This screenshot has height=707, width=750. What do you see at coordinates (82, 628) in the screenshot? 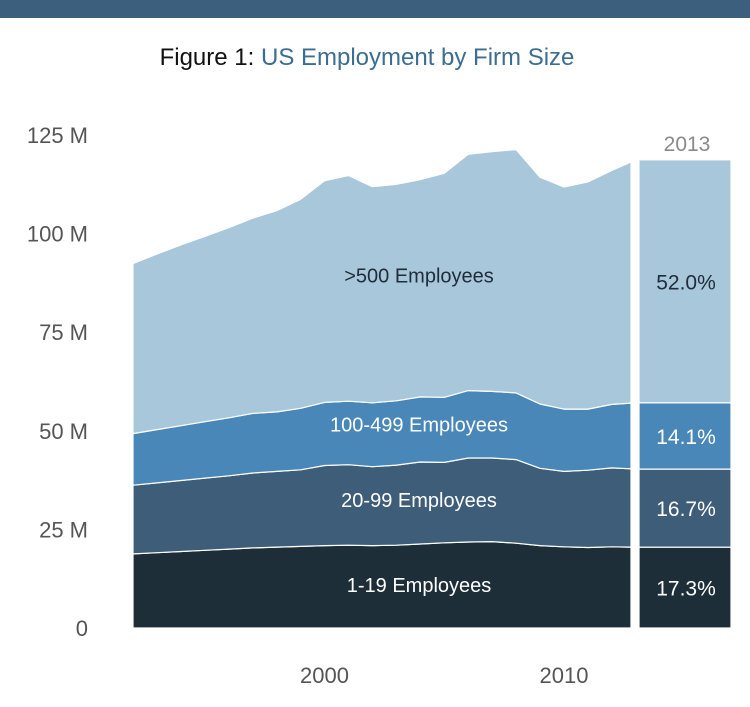
I see `y-tick-label: 0` at bounding box center [82, 628].